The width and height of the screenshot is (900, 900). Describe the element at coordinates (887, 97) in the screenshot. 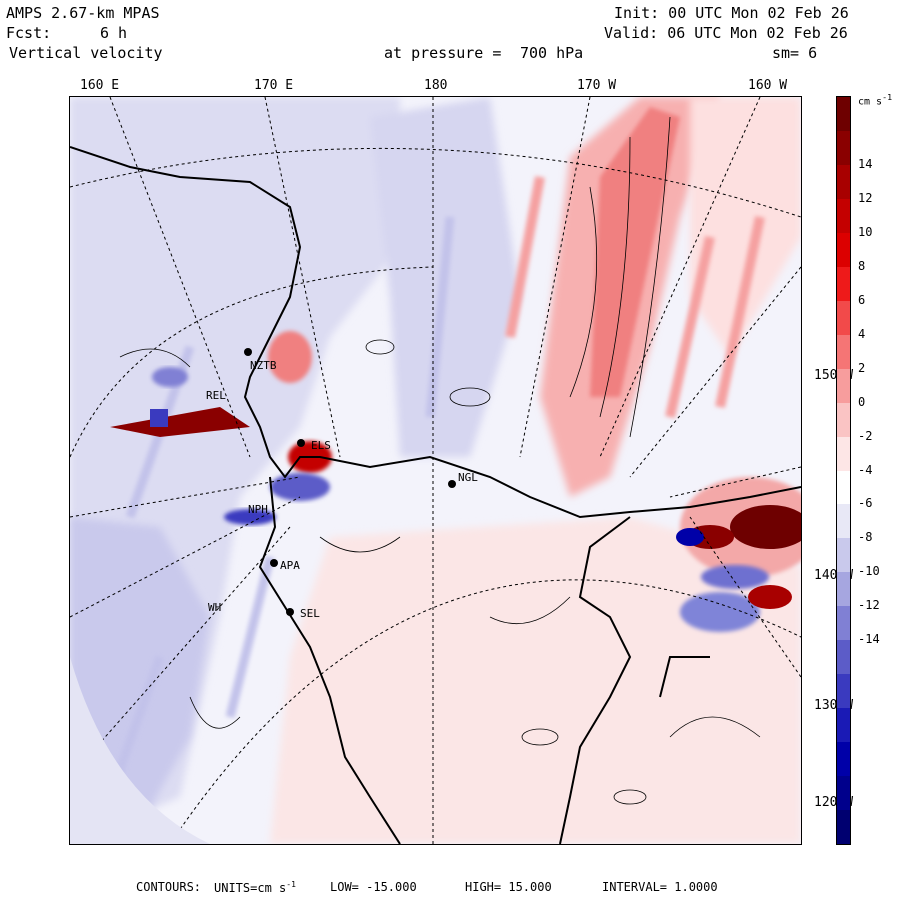

I see `colorbar-unit-exp: -1` at that location.